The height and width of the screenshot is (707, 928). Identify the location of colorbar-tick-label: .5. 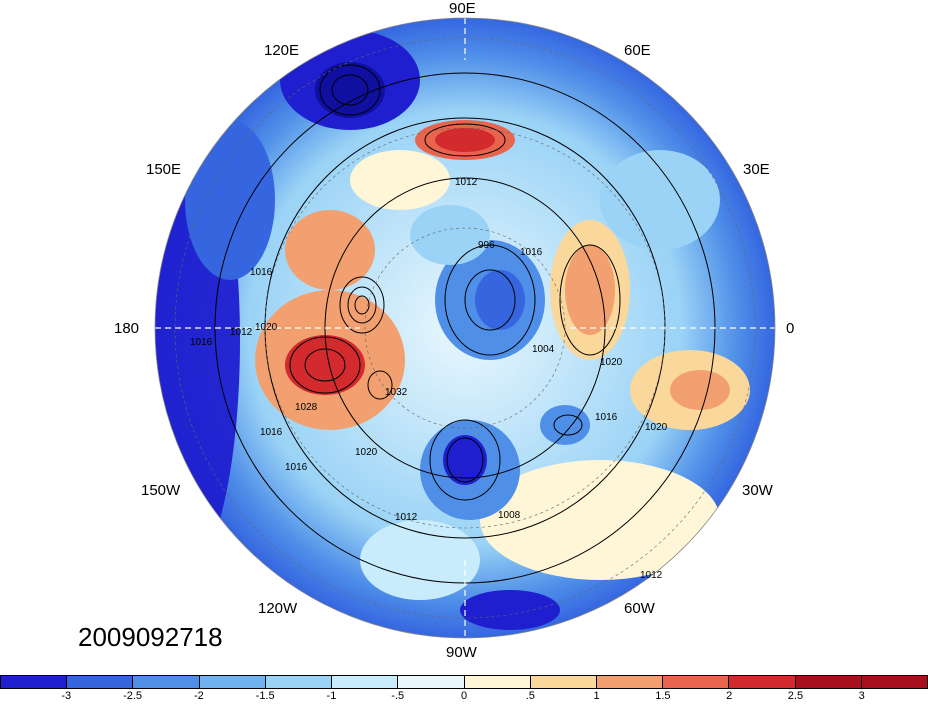
(530, 696).